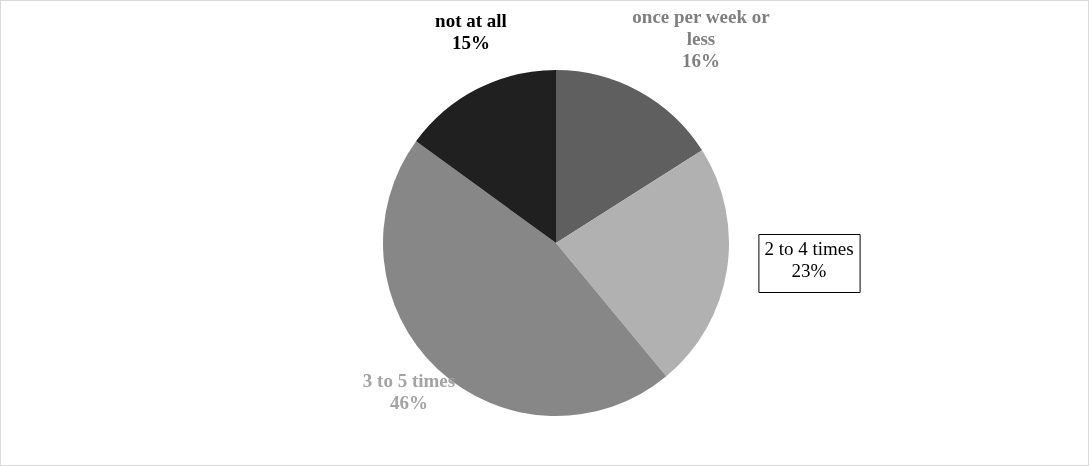 The height and width of the screenshot is (466, 1089). Describe the element at coordinates (701, 28) in the screenshot. I see `slice-label: once per week or less` at that location.